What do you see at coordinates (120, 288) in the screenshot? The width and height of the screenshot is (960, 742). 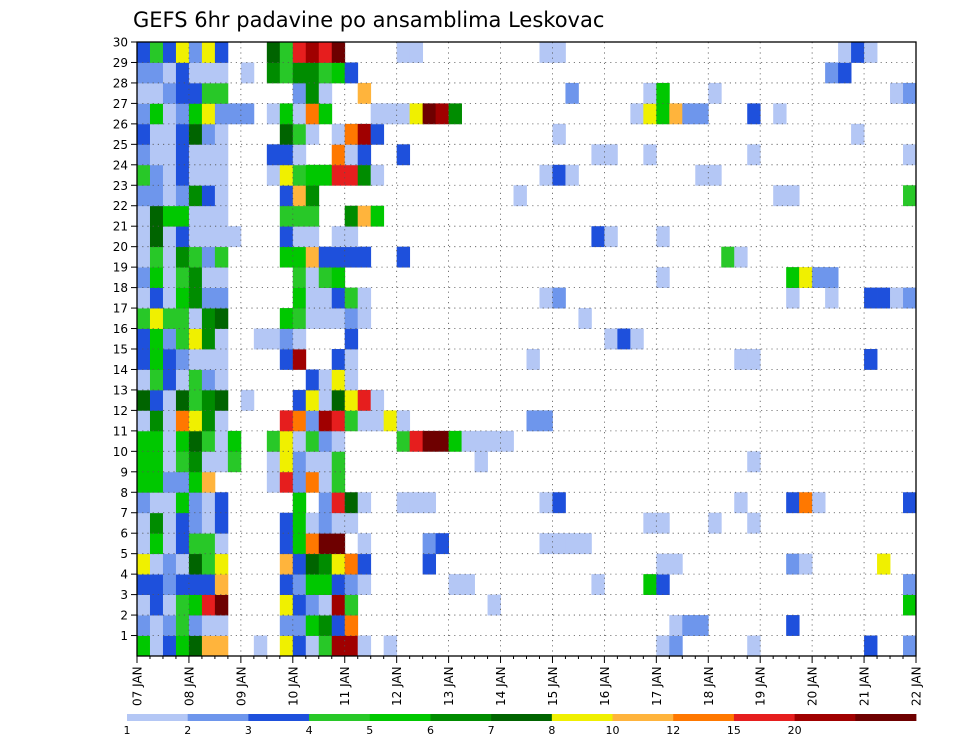 I see `y-tick-label: 18` at bounding box center [120, 288].